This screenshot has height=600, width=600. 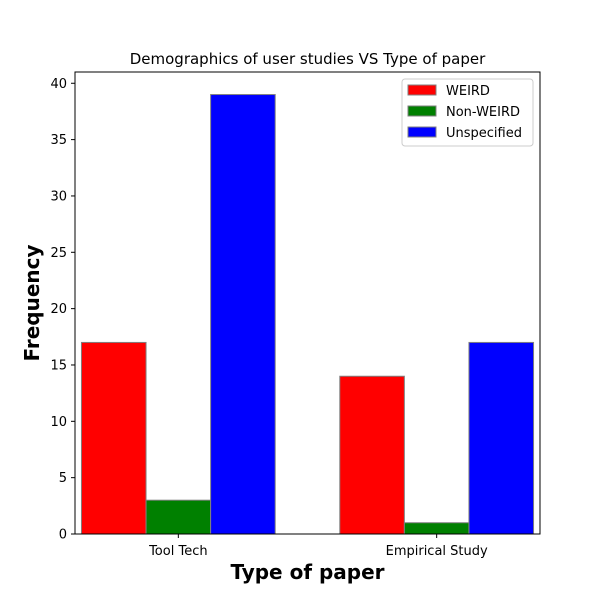 What do you see at coordinates (58, 84) in the screenshot?
I see `y-tick-label: 40` at bounding box center [58, 84].